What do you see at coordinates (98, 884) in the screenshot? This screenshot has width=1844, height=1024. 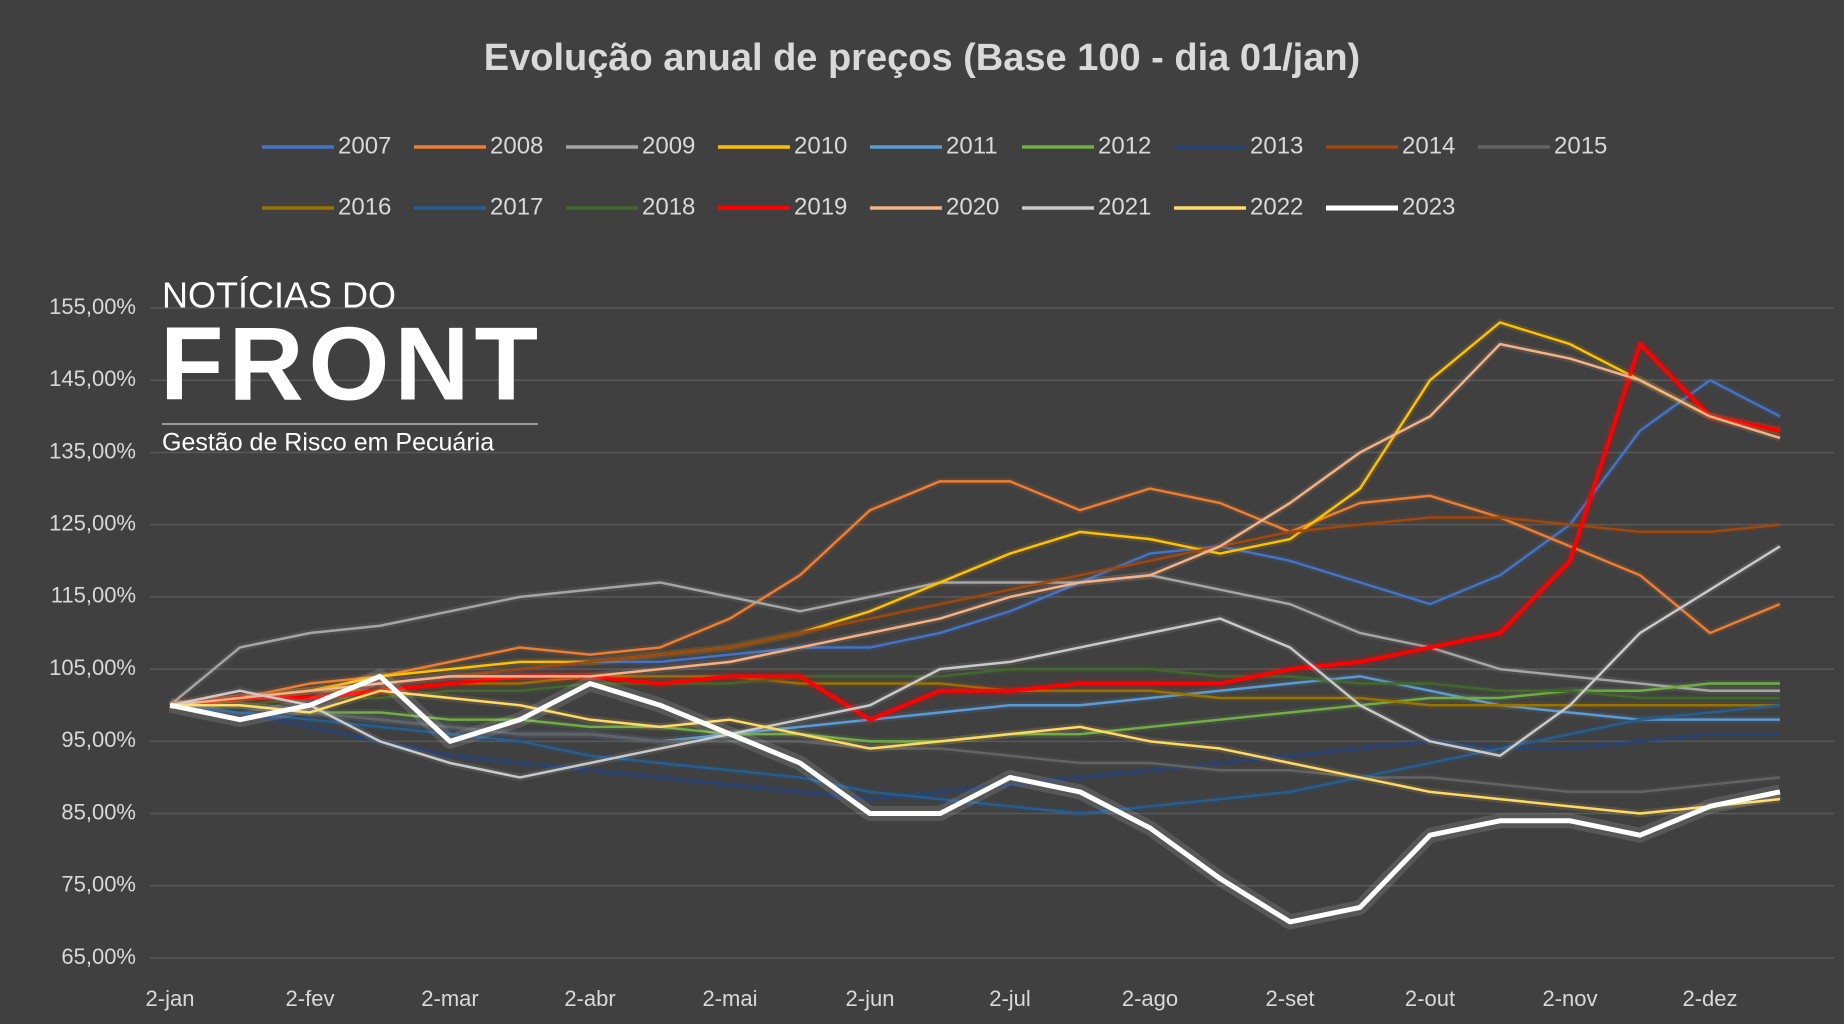 I see `y-tick-label: 75,00%` at bounding box center [98, 884].